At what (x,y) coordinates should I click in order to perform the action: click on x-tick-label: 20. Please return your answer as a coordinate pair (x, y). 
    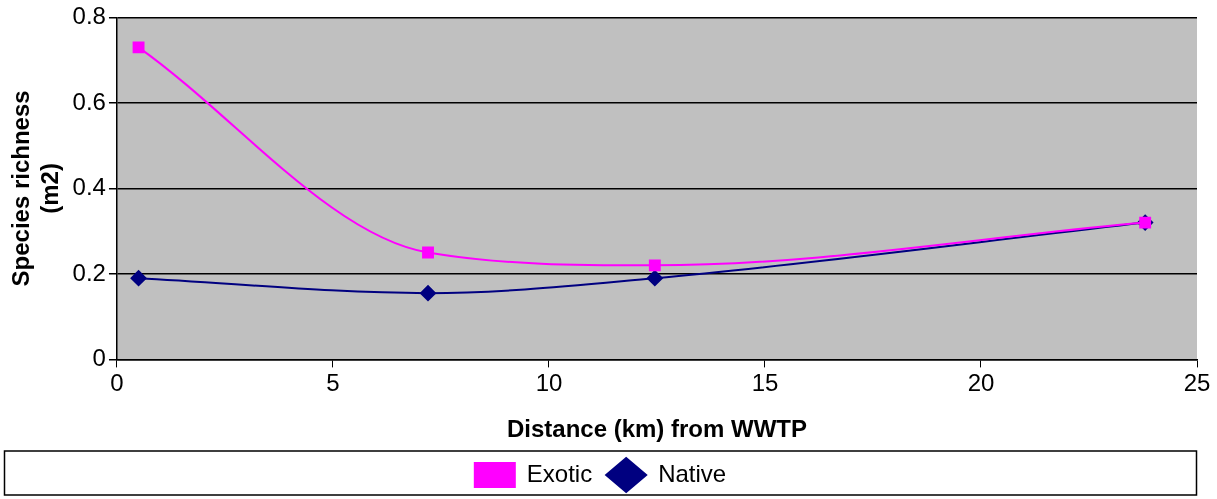
    Looking at the image, I should click on (981, 383).